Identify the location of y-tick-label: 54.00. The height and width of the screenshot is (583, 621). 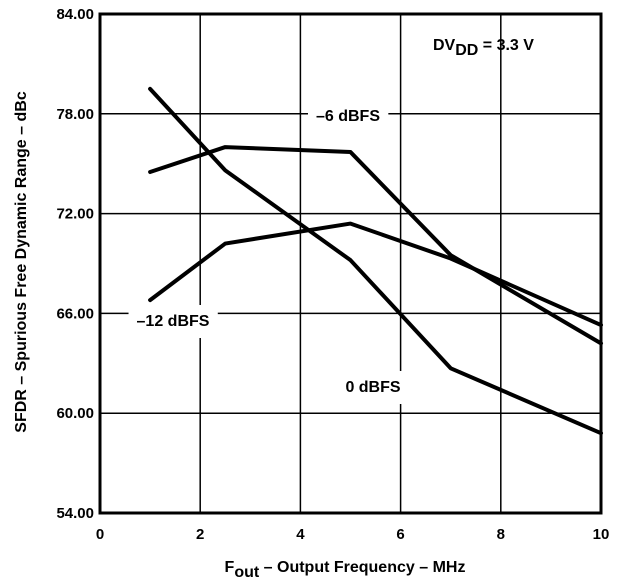
(75, 513).